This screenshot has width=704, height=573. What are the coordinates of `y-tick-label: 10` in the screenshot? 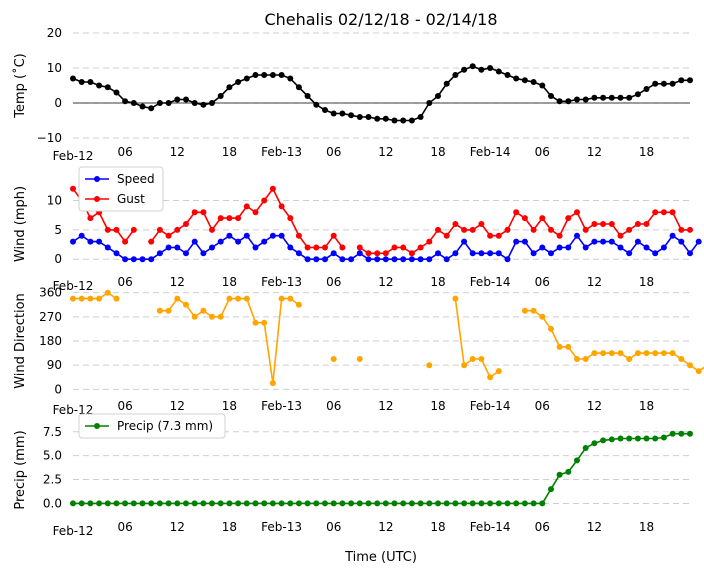 It's located at (54, 201).